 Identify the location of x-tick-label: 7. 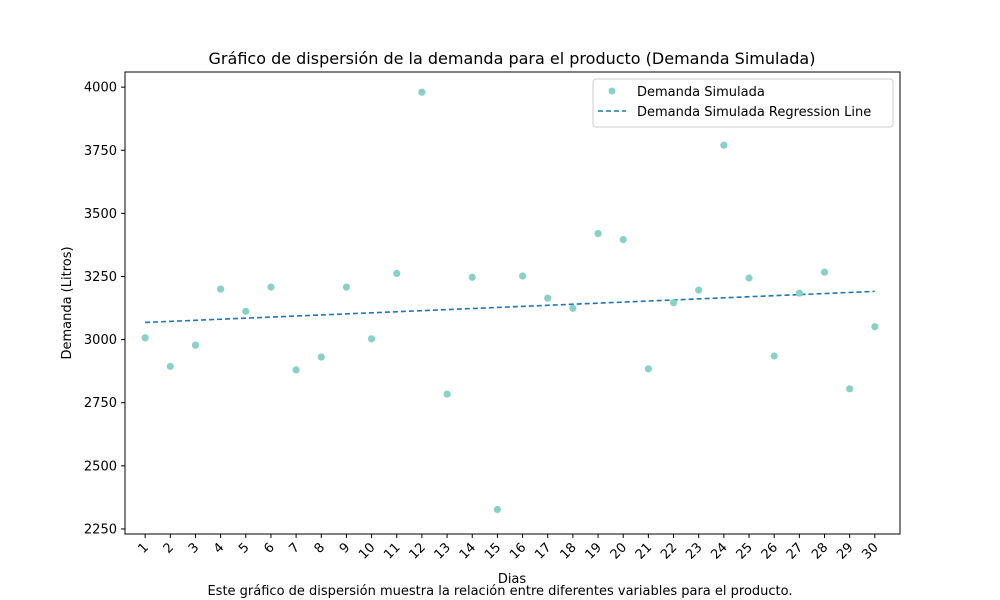
(294, 548).